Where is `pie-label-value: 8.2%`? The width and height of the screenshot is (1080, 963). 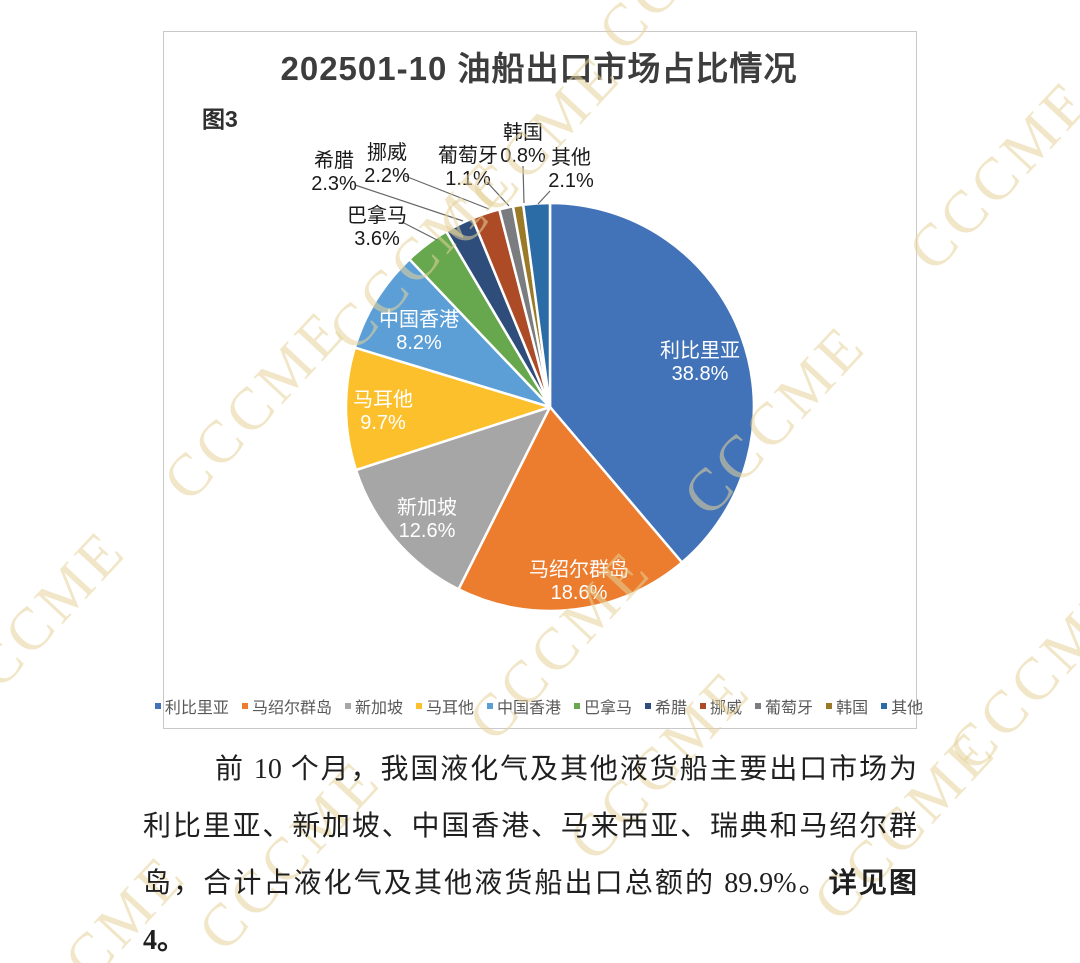 pie-label-value: 8.2% is located at coordinates (419, 343).